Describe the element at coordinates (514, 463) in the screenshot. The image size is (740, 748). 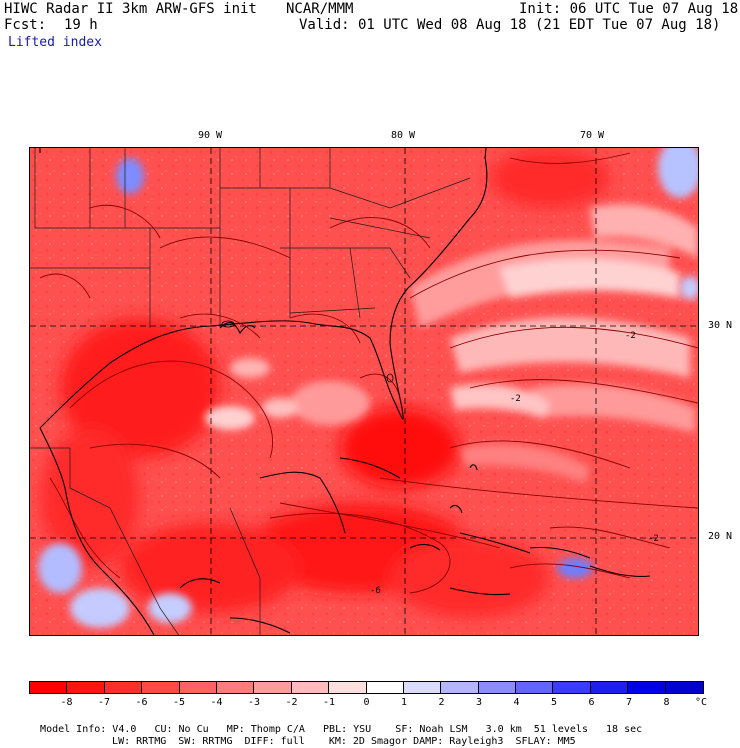
I see `contour-labels: -2 -2 -2 -6` at that location.